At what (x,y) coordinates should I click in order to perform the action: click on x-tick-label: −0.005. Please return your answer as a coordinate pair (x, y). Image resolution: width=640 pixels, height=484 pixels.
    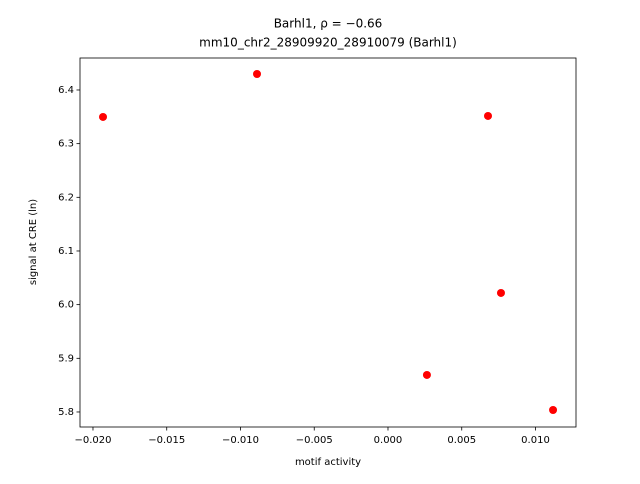
    Looking at the image, I should click on (314, 440).